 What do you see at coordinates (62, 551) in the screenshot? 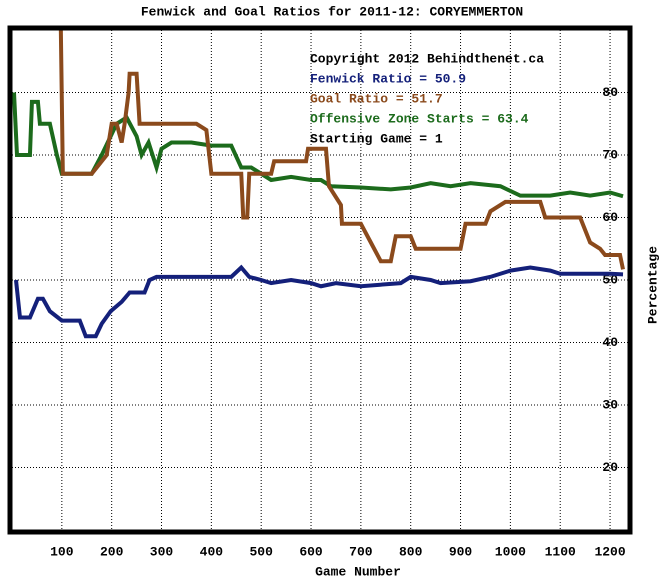
I see `x-tick-label: 100` at bounding box center [62, 551].